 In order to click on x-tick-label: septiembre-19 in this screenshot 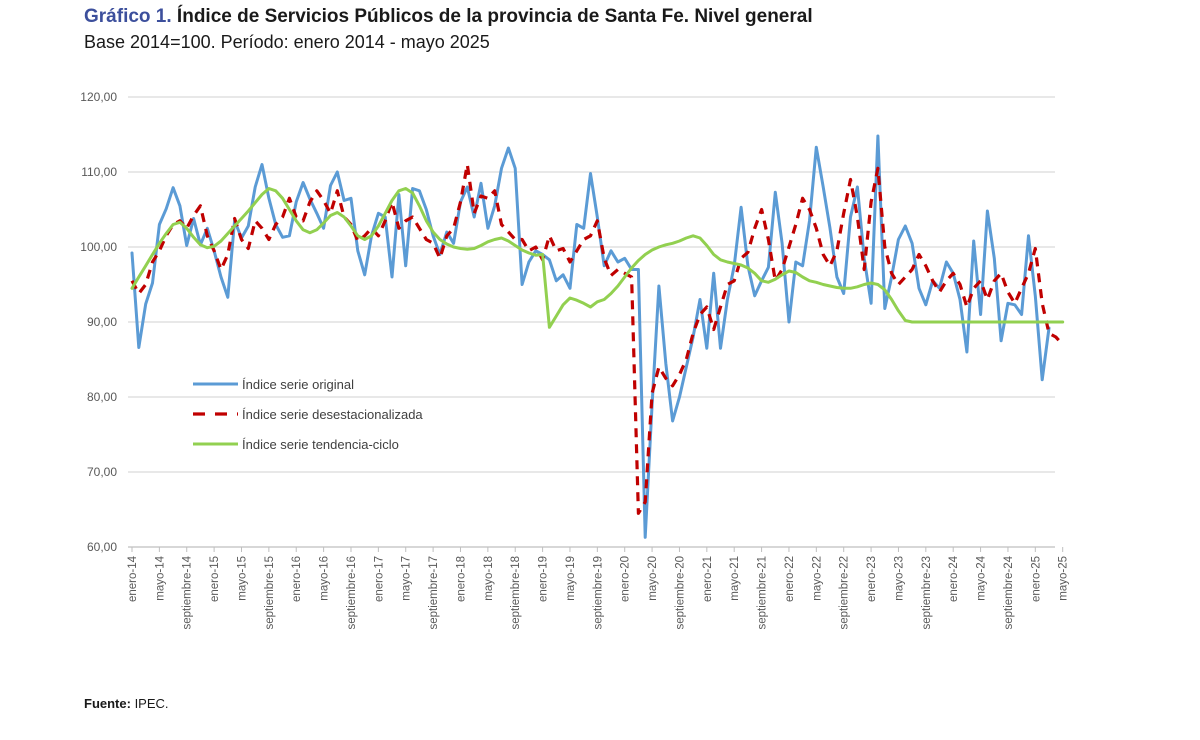, I will do `click(598, 593)`.